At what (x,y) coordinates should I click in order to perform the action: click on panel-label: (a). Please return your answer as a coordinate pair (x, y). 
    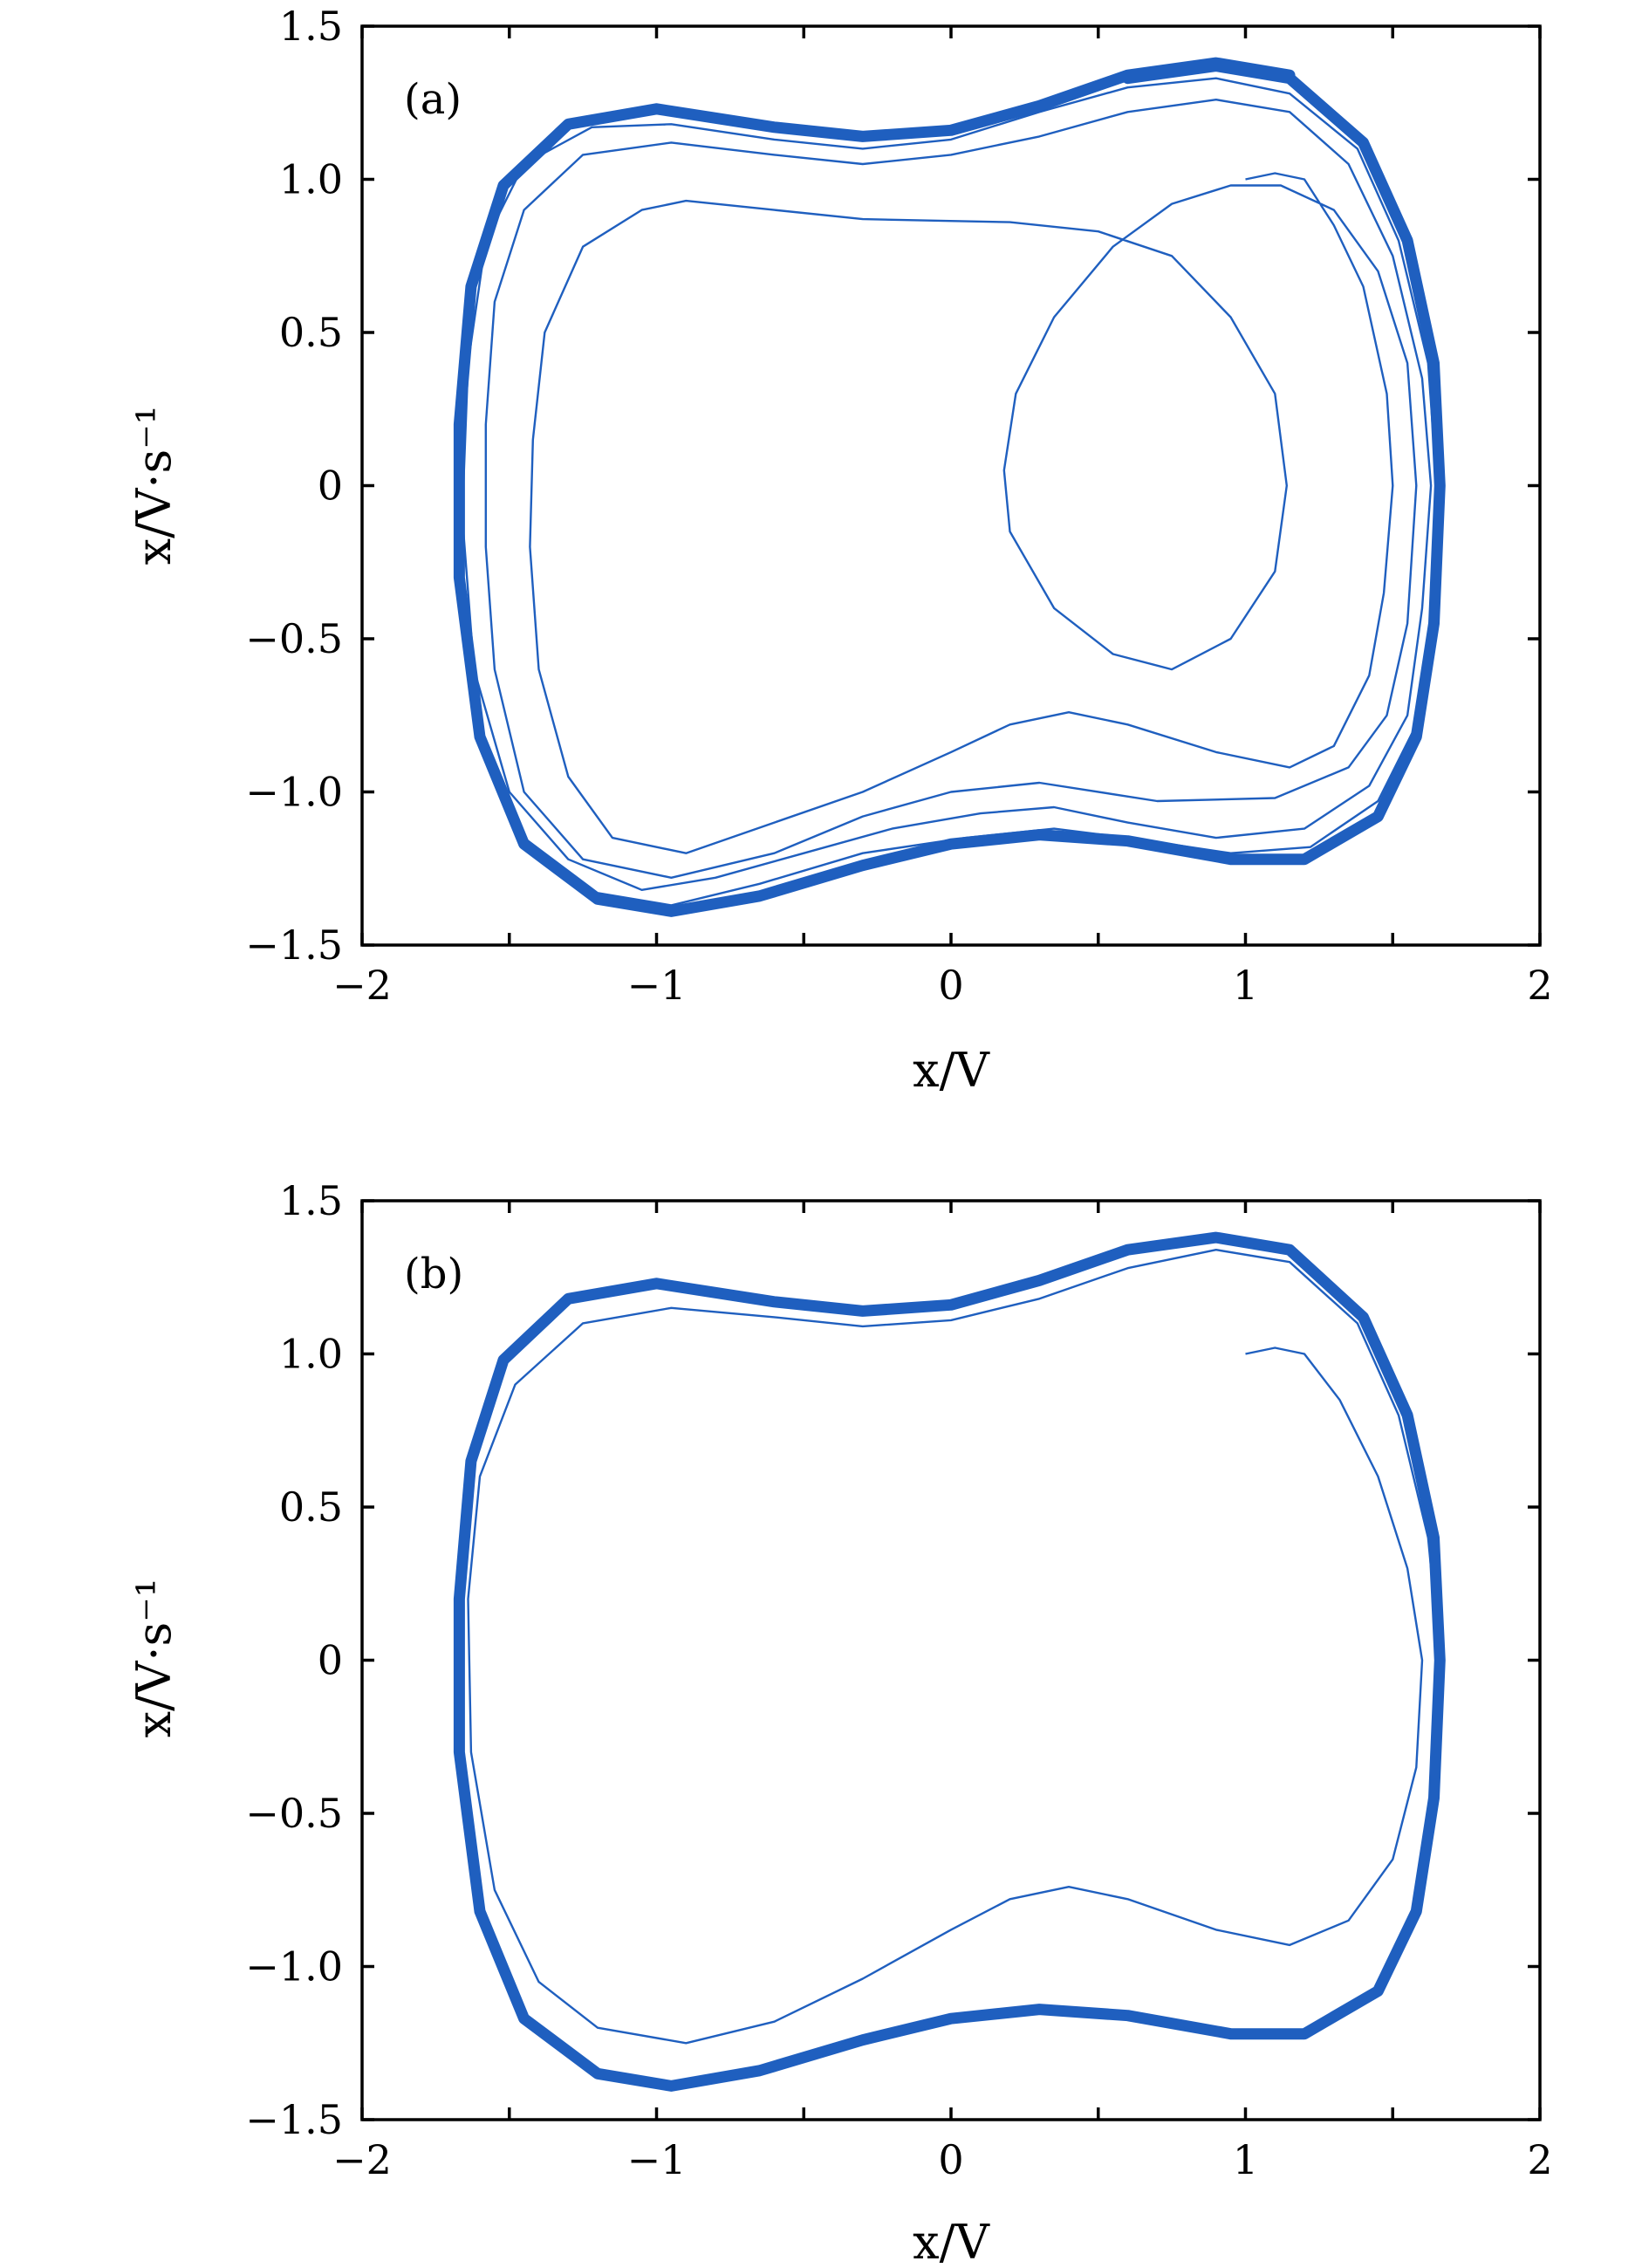
    Looking at the image, I should click on (433, 99).